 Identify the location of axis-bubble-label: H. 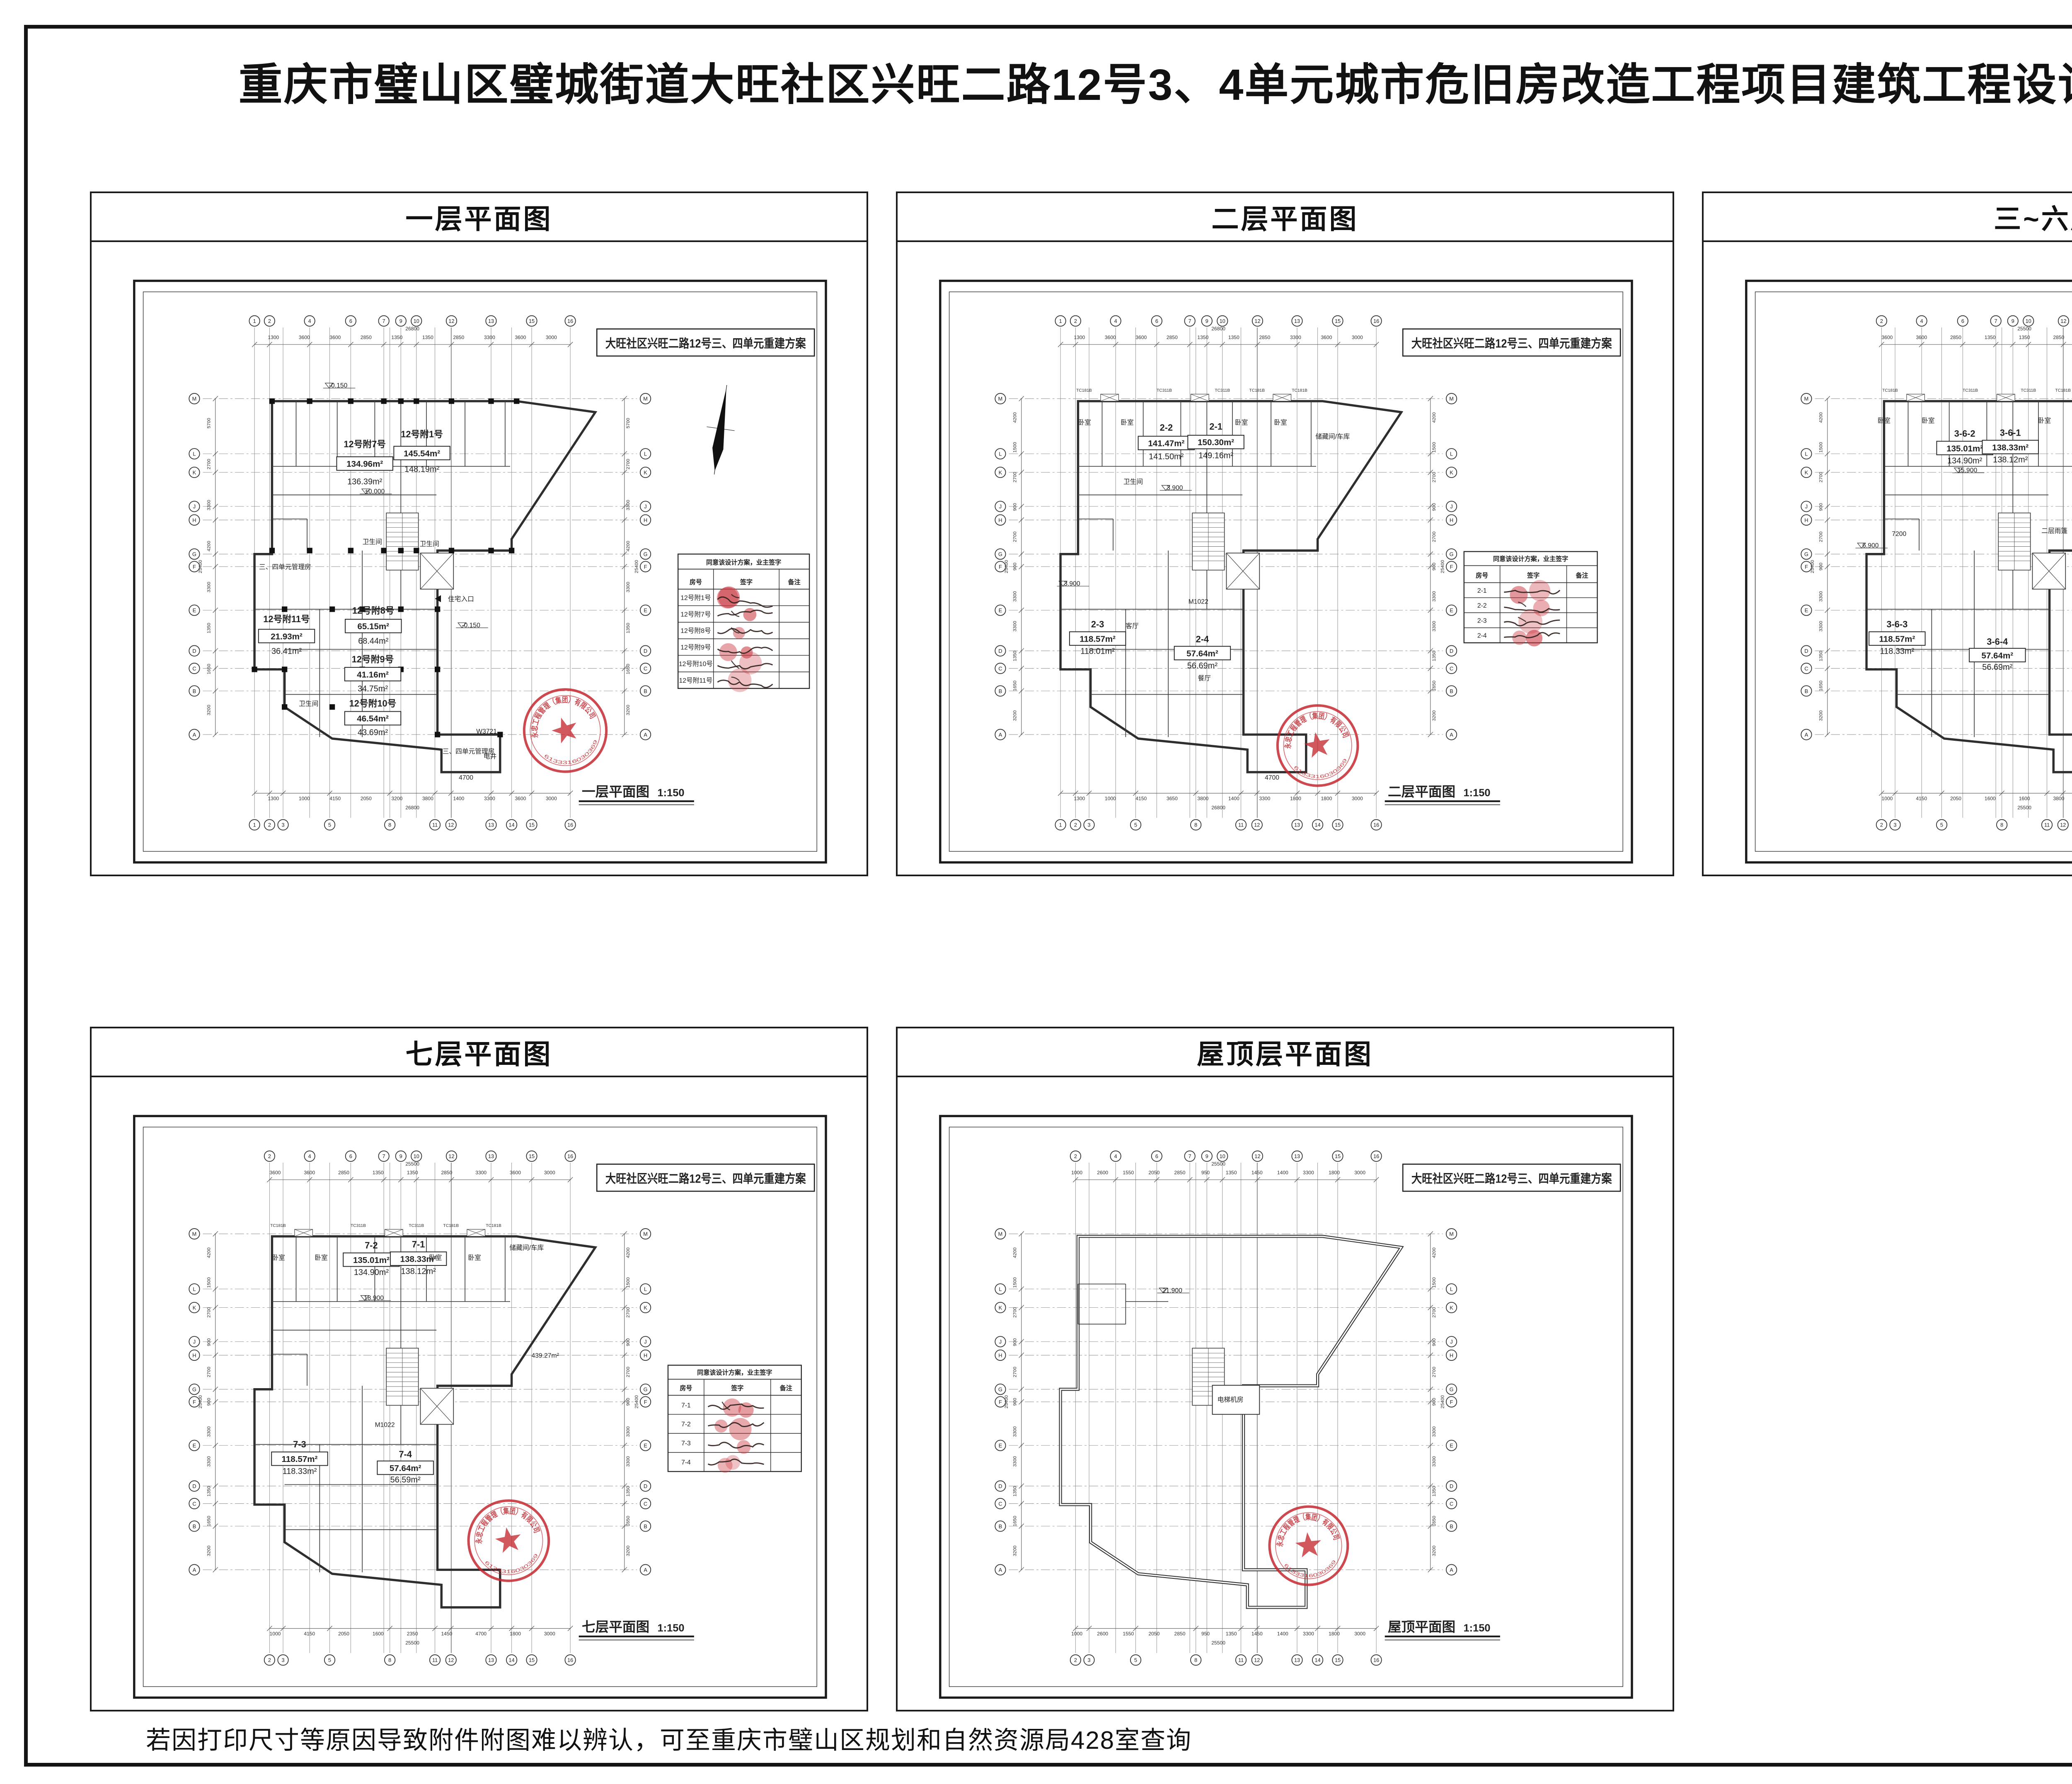
(194, 520).